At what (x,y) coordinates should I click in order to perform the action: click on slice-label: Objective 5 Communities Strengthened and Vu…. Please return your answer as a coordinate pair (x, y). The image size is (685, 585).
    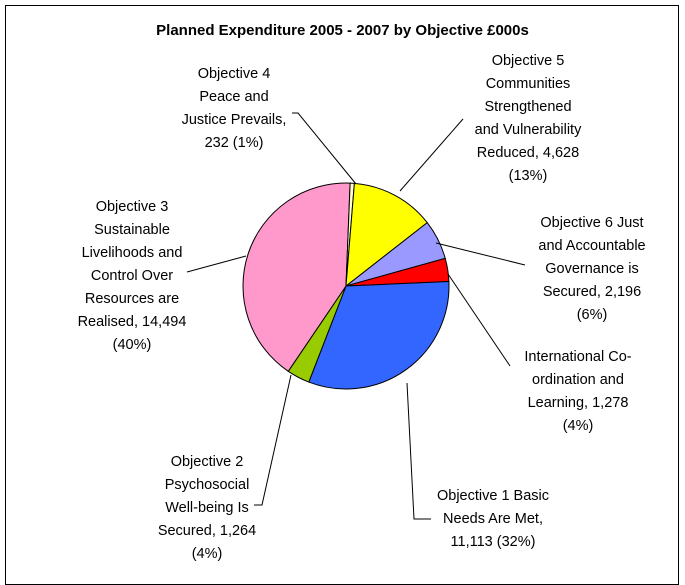
    Looking at the image, I should click on (528, 118).